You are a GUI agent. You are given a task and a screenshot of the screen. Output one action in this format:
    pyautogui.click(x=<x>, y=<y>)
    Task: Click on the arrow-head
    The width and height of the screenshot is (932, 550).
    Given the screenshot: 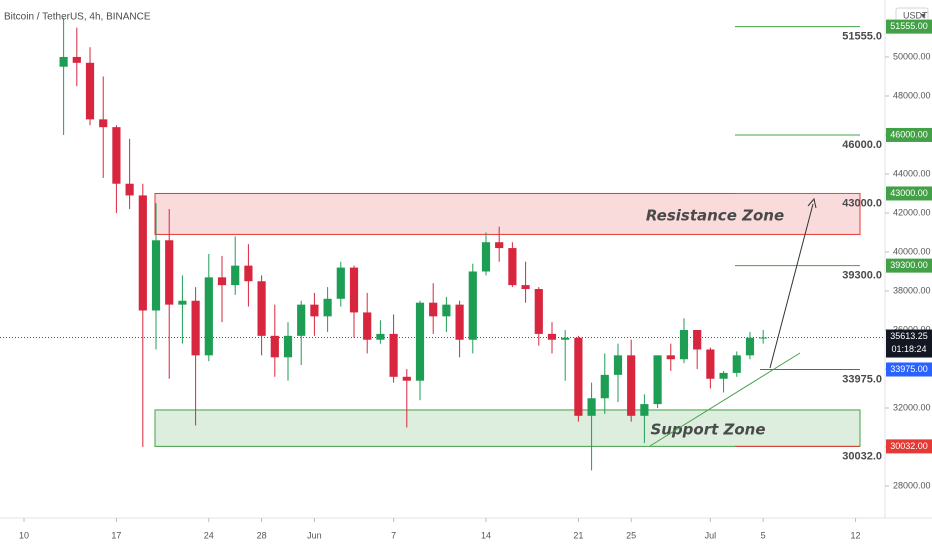 What is the action you would take?
    pyautogui.click(x=812, y=203)
    